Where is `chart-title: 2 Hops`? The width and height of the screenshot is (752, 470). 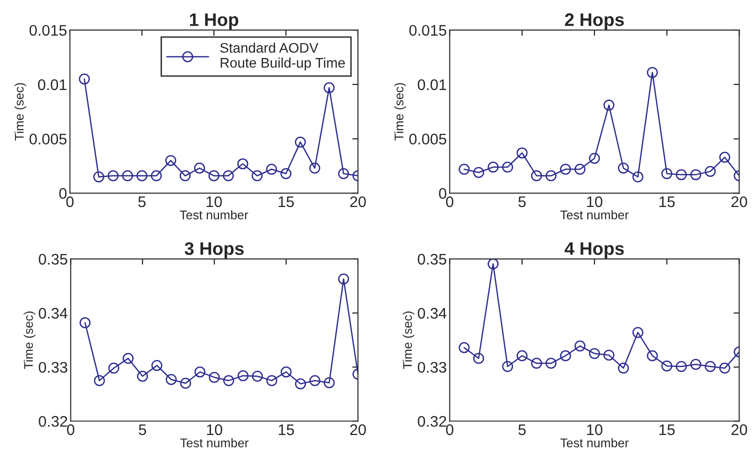
chart-title: 2 Hops is located at coordinates (594, 21).